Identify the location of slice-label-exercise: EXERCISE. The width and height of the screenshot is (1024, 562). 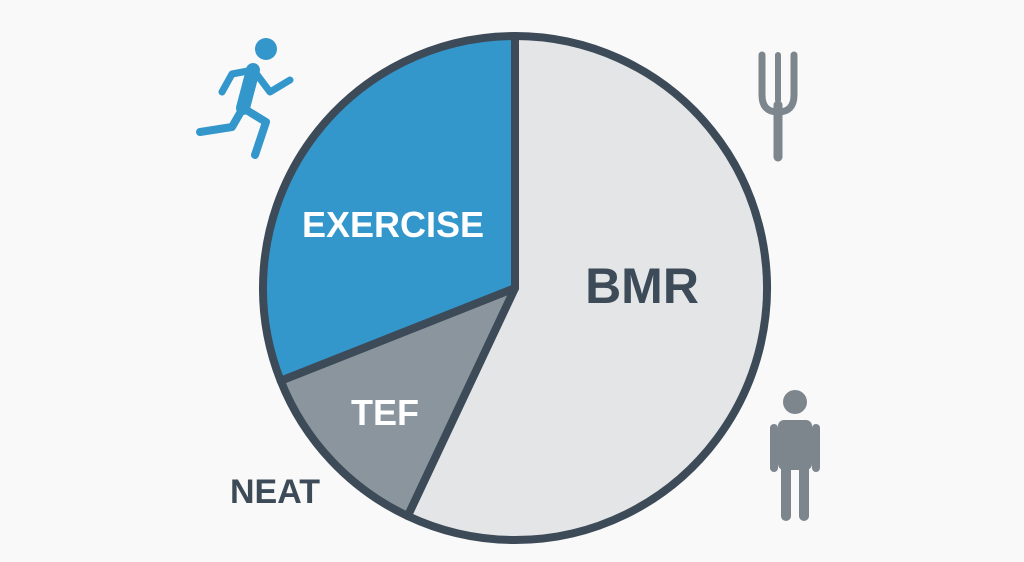
(393, 224).